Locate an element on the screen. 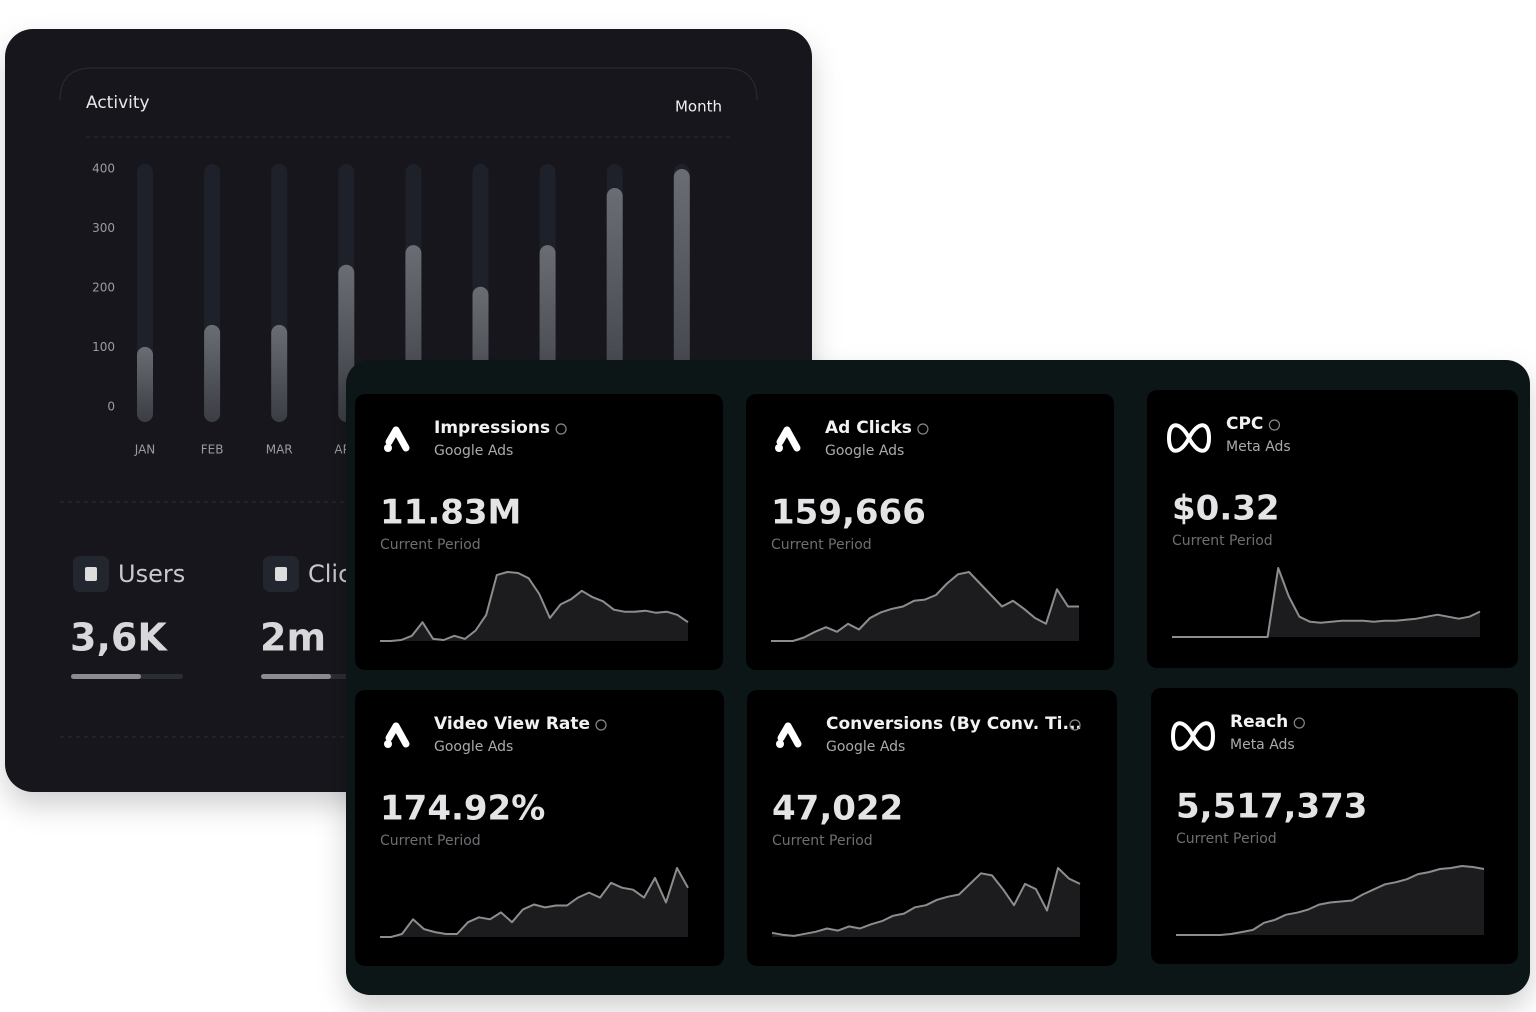  metric-card: Ad Clicks Google Ads 159,666 Current Period is located at coordinates (930, 532).